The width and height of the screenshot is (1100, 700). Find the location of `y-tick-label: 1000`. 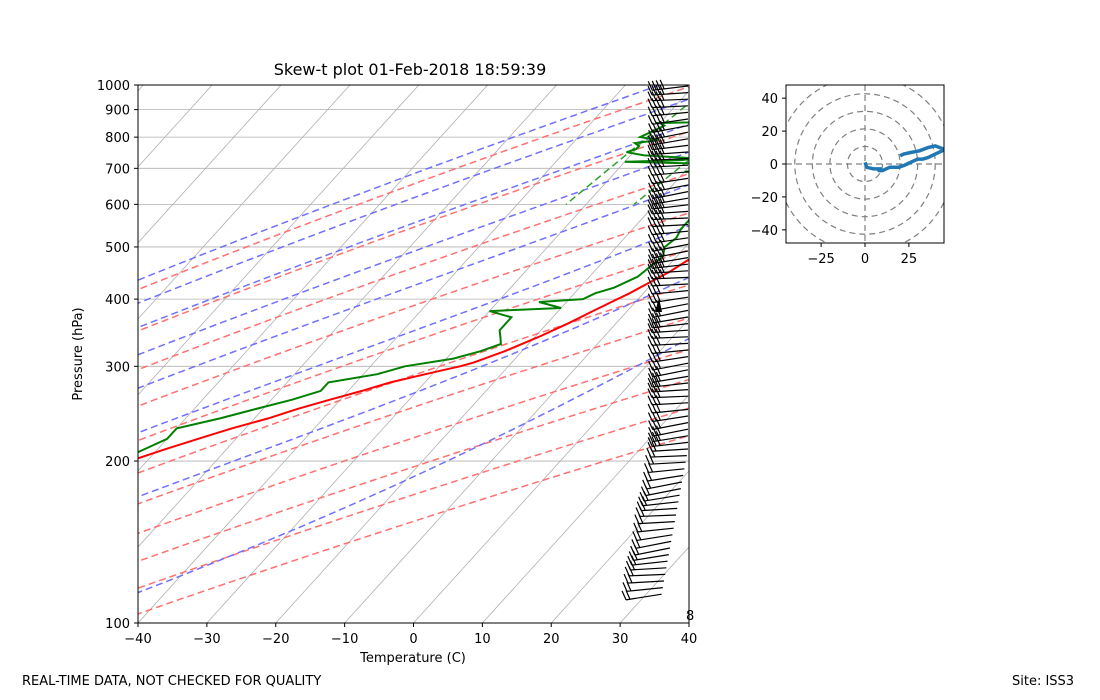

y-tick-label: 1000 is located at coordinates (113, 86).